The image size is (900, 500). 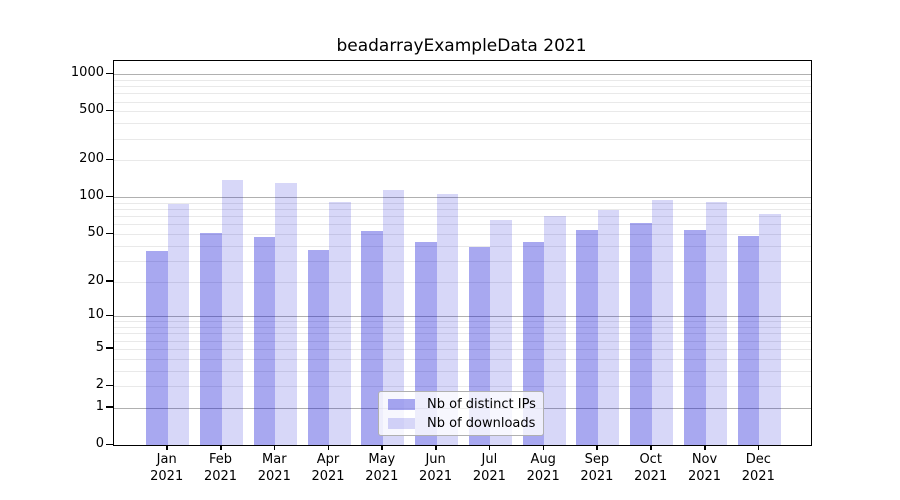 I want to click on y-tick-label-500: 500, so click(x=91, y=110).